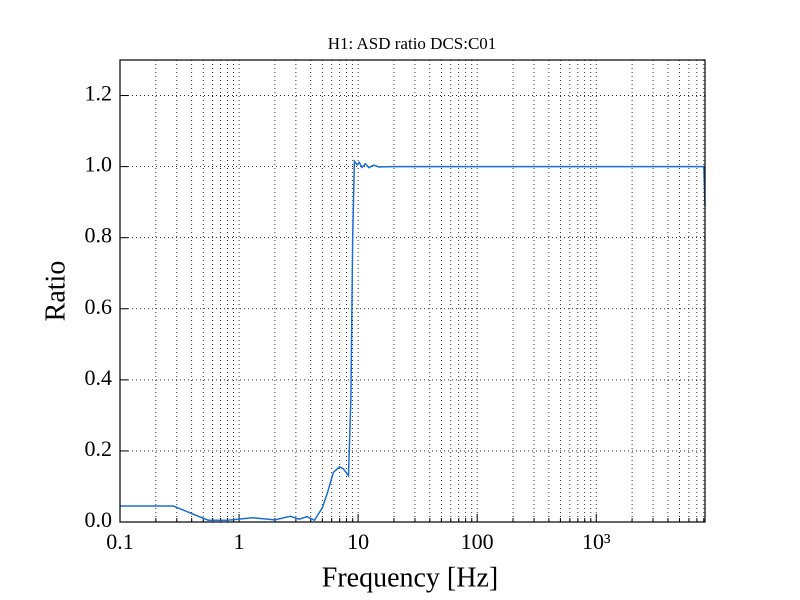  I want to click on x-tick-label: 100, so click(477, 541).